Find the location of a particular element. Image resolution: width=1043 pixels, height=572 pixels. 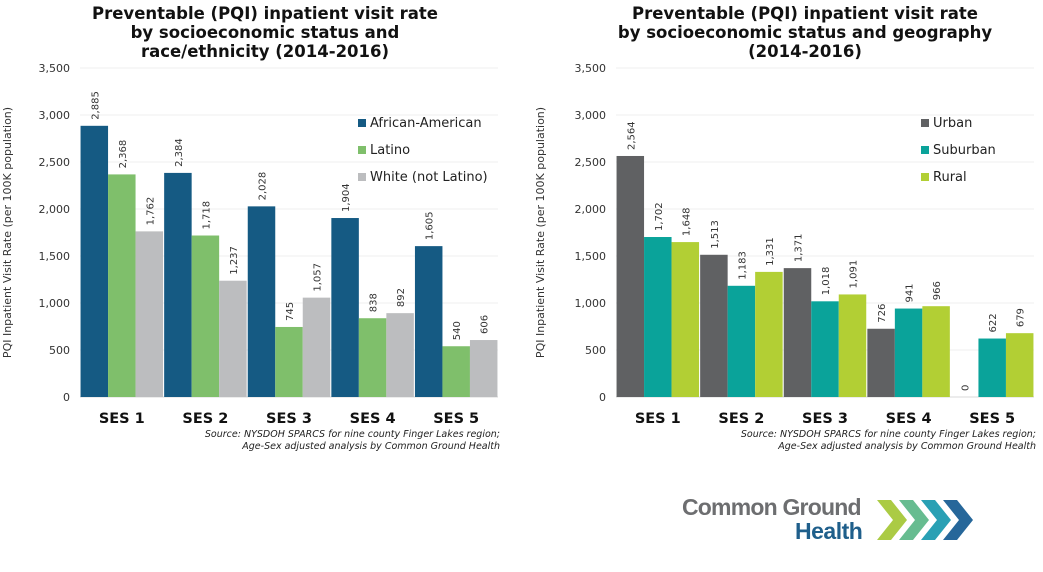

data-label: 2,368 is located at coordinates (123, 154).